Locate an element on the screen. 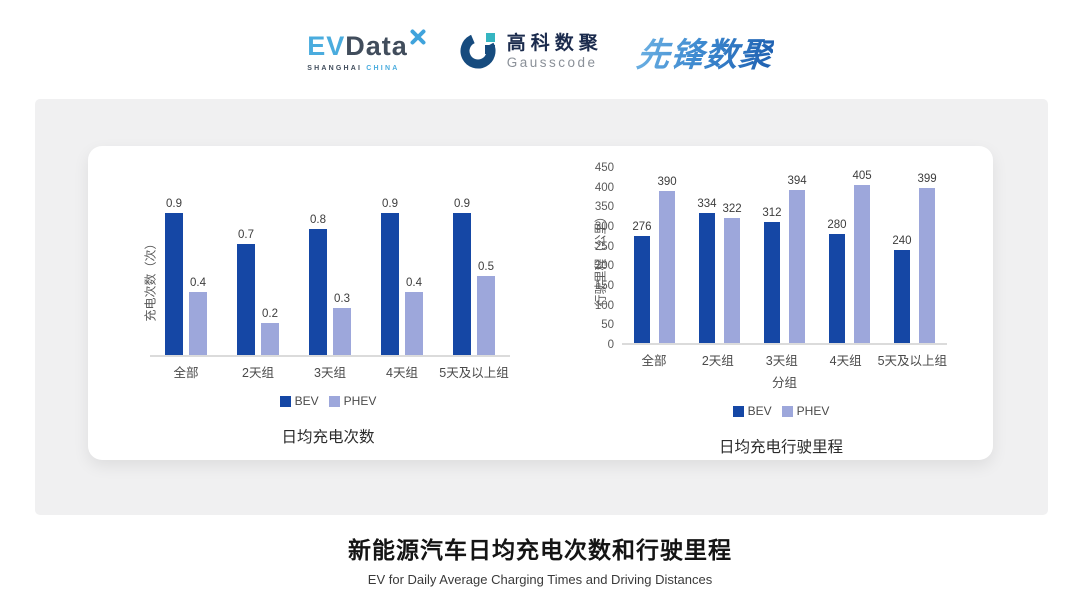 This screenshot has height=608, width=1080. bar-PHEV: 399 is located at coordinates (927, 258).